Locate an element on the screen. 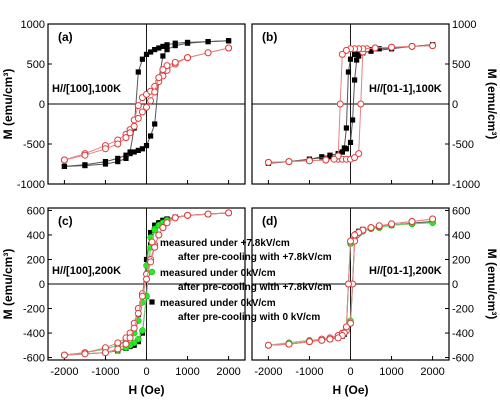  condition-label: H//[01-1],200K is located at coordinates (405, 271).